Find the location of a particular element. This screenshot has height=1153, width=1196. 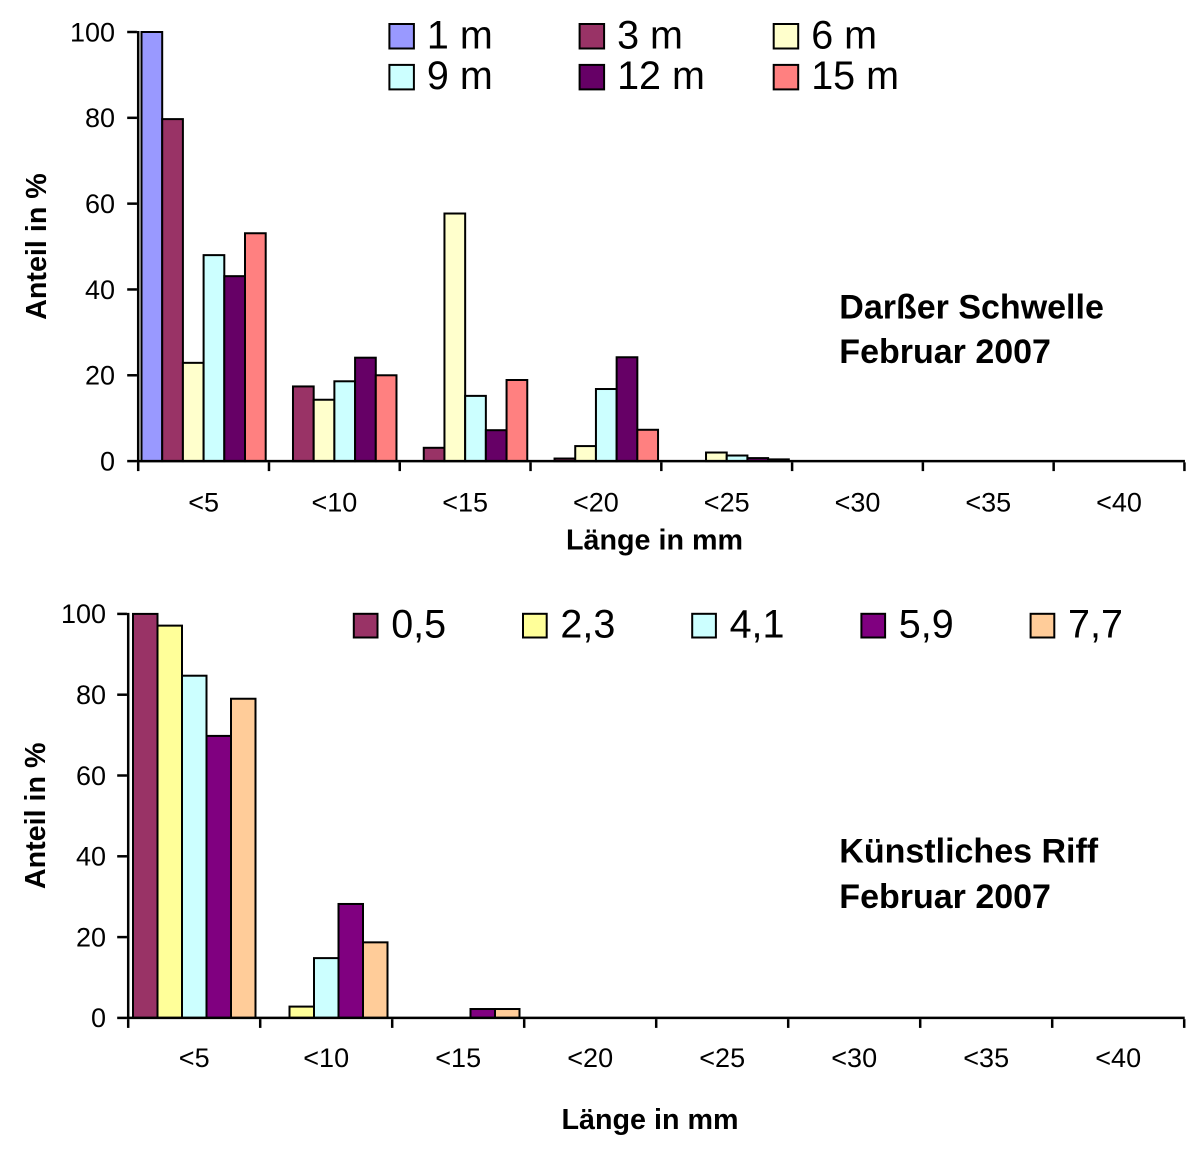

svg-text: 2,3 is located at coordinates (587, 624).